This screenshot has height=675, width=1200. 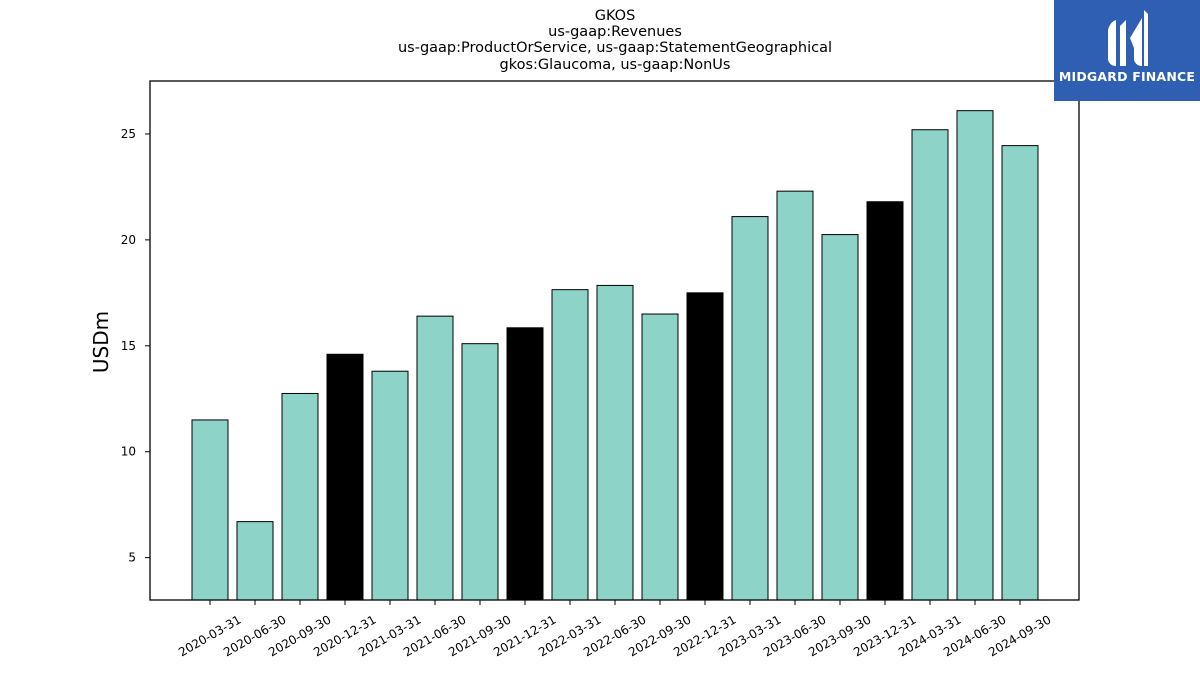 What do you see at coordinates (128, 452) in the screenshot?
I see `y-tick-label-10: 10` at bounding box center [128, 452].